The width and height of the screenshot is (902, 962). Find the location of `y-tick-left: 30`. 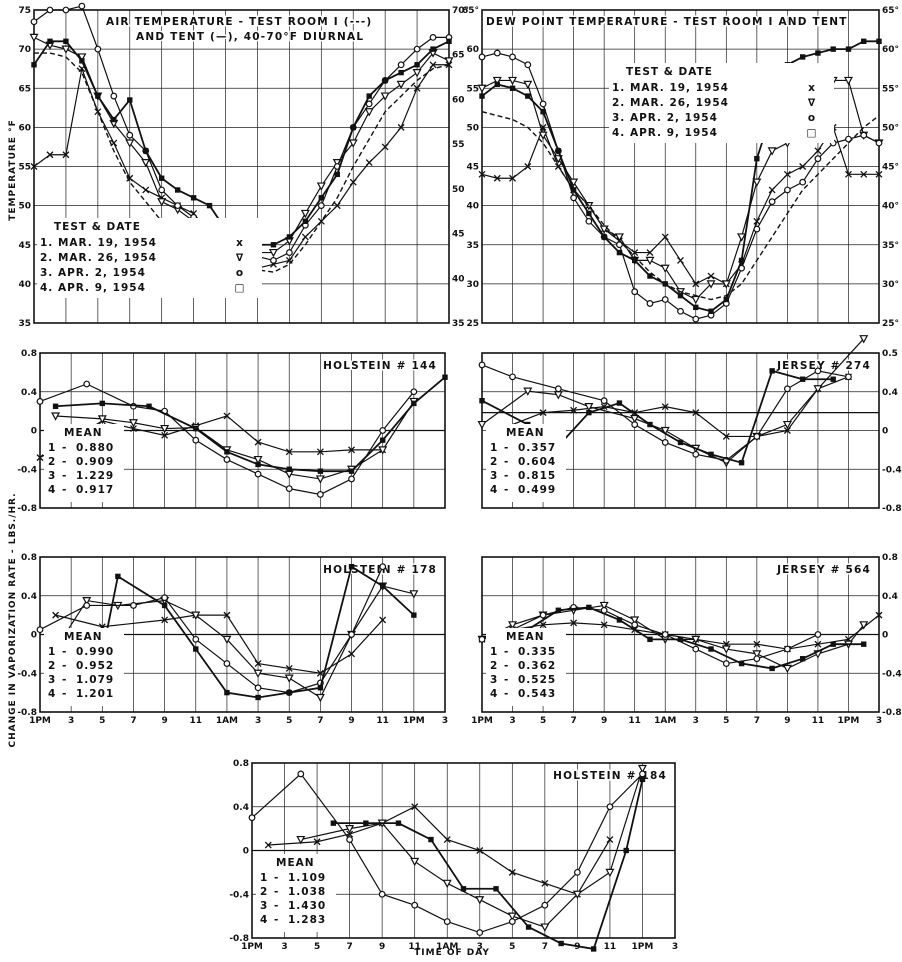

y-tick-left: 30 is located at coordinates (472, 285).